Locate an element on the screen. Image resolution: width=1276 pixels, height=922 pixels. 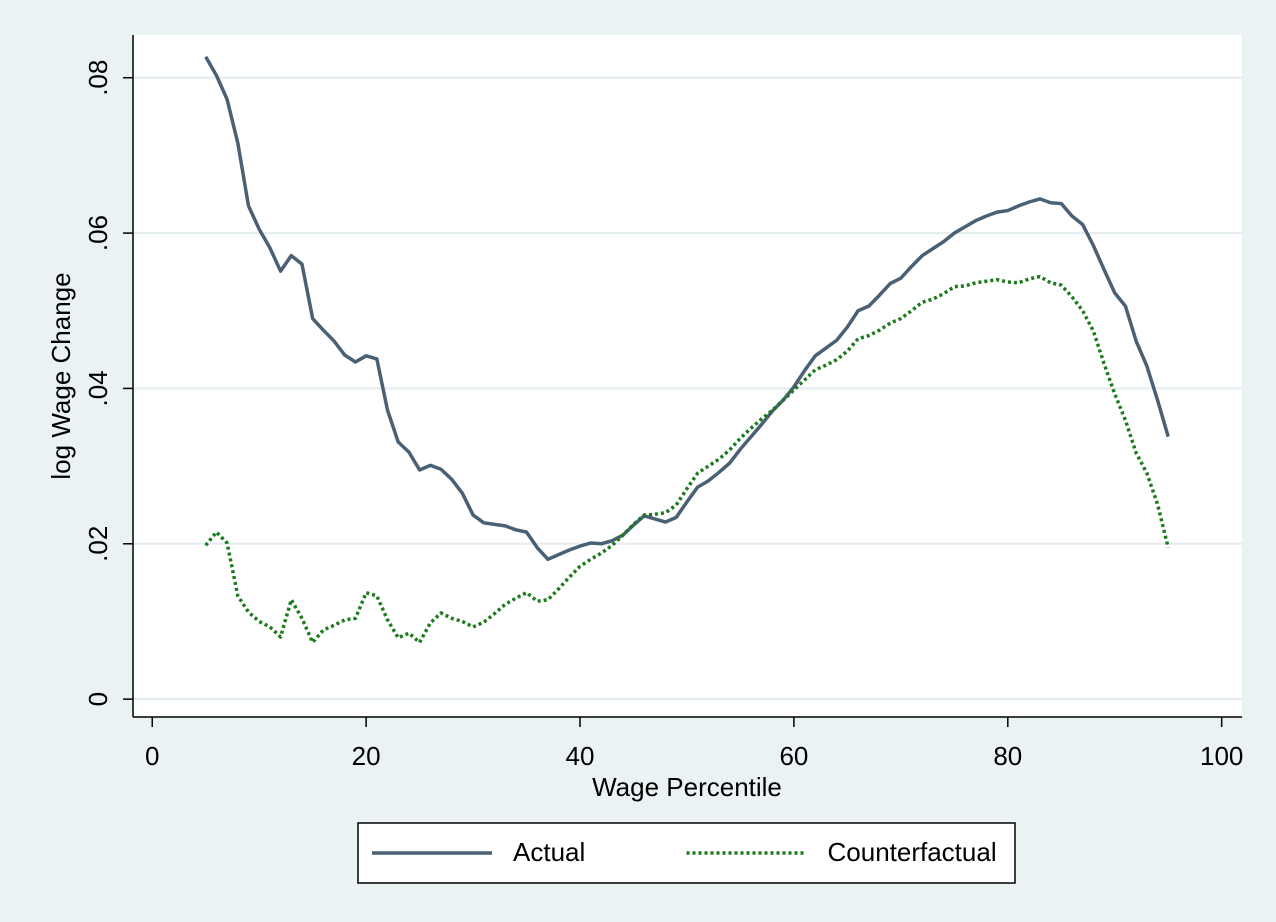
y-tick-label: .06 is located at coordinates (98, 233).